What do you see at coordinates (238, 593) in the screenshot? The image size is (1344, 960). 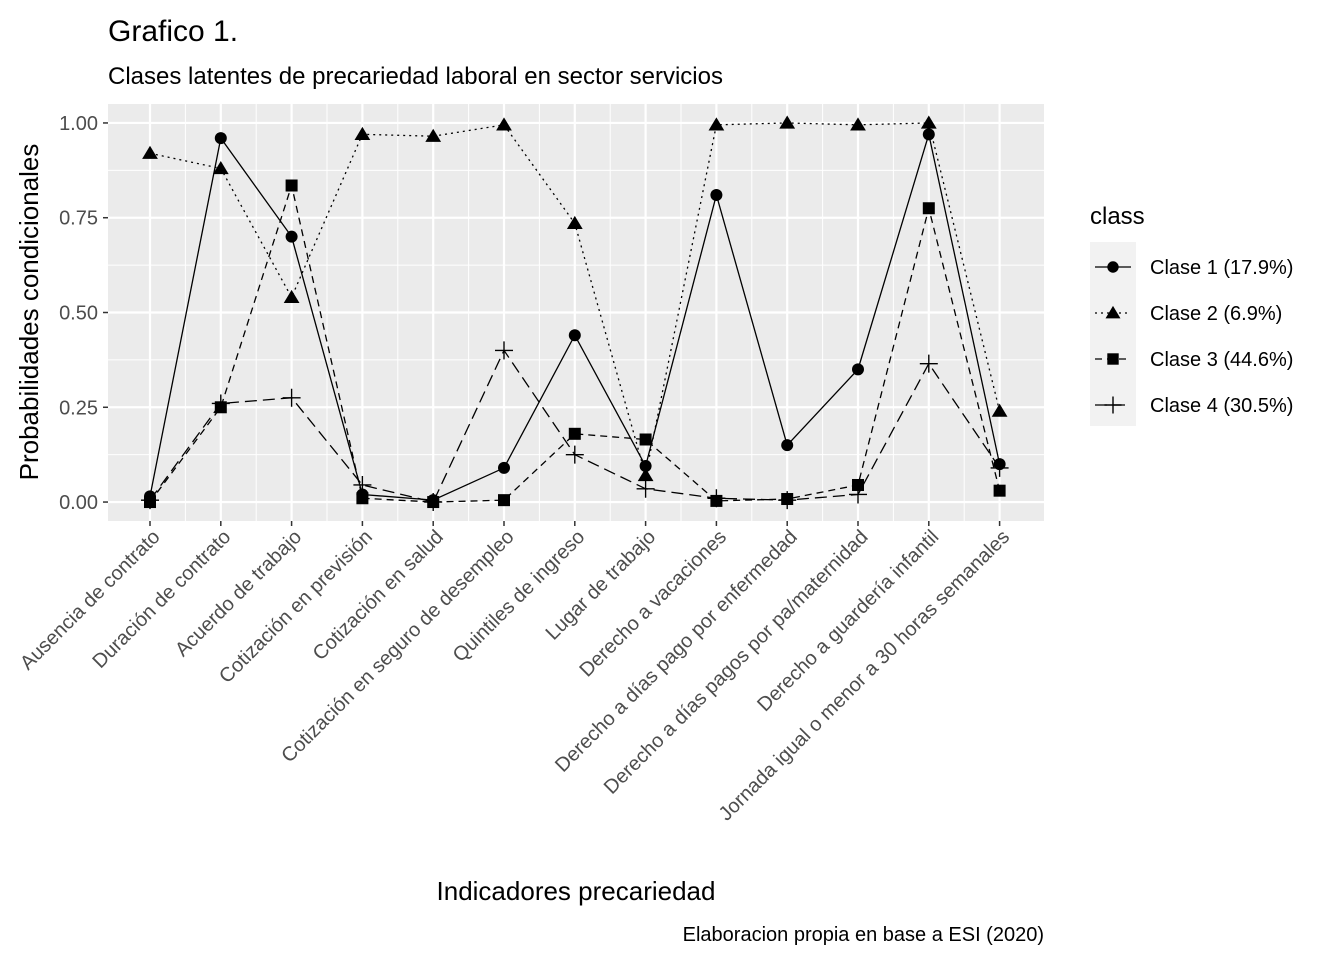 I see `x-tick-label: Acuerdo de trabajo` at bounding box center [238, 593].